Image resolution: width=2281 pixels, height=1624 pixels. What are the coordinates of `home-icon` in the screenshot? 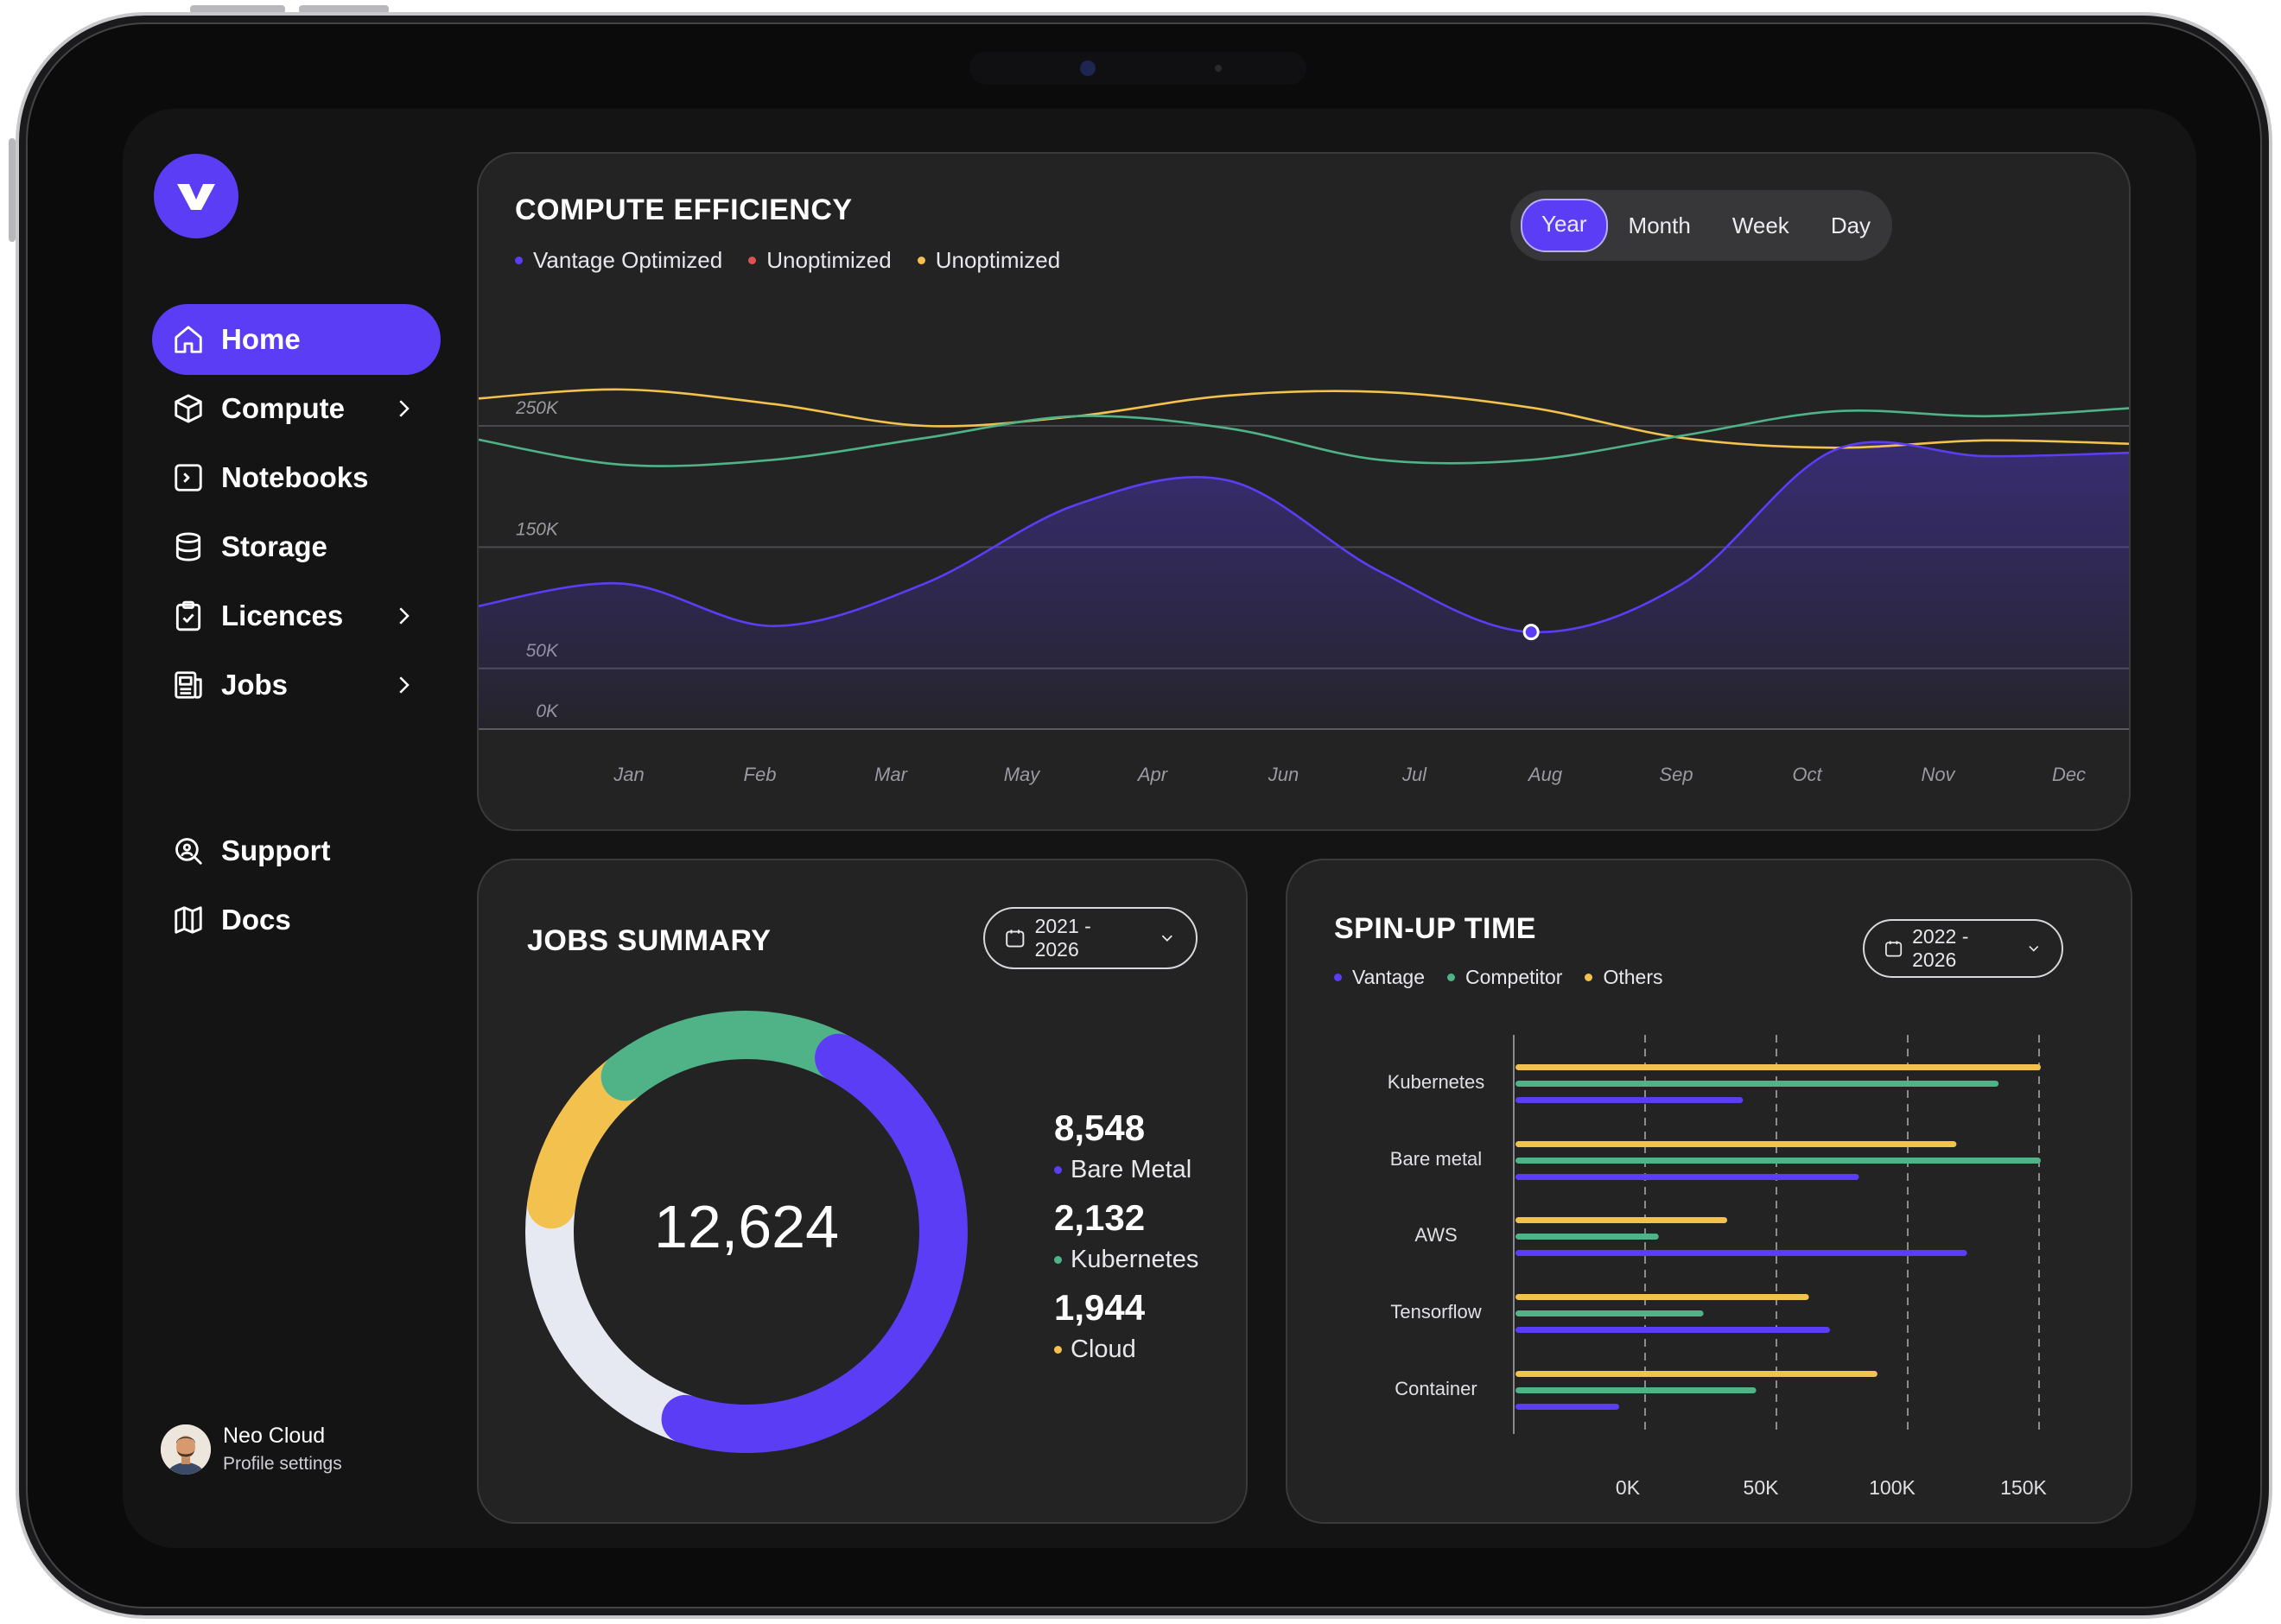 It's located at (188, 339).